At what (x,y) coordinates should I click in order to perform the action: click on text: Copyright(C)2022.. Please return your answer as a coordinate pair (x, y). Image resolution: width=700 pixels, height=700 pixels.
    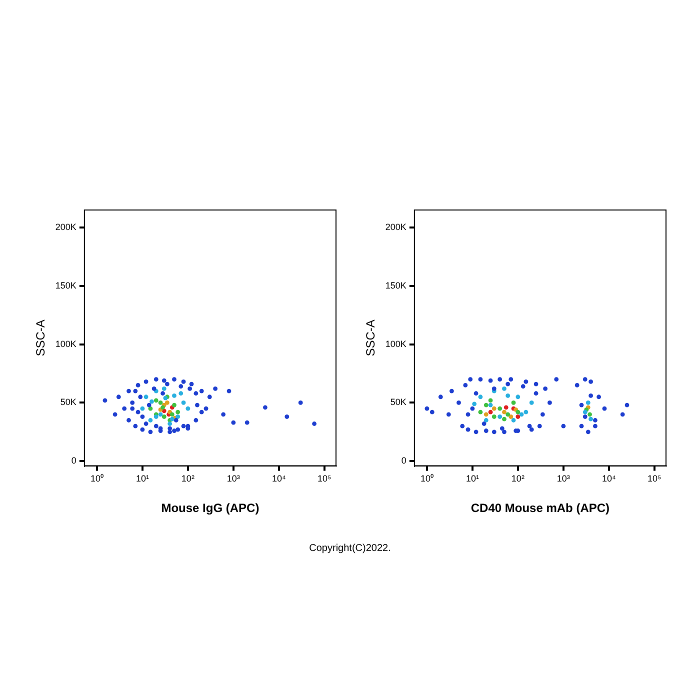
    Looking at the image, I should click on (350, 548).